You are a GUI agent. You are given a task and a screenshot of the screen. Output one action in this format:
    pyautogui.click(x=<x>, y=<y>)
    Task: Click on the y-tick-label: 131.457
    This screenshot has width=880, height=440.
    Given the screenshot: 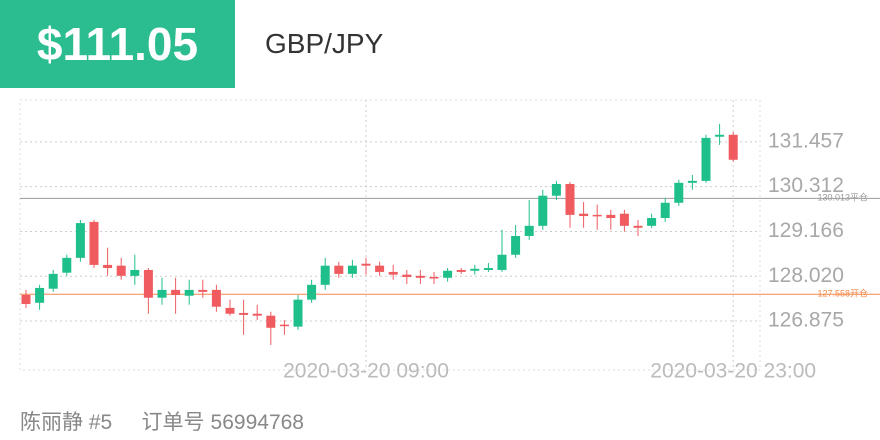 What is the action you would take?
    pyautogui.click(x=806, y=140)
    